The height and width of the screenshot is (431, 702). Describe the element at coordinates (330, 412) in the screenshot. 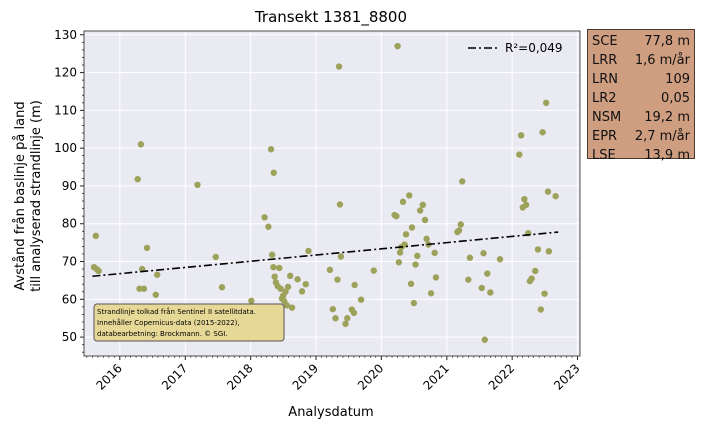

I see `x-axis-label: Analysdatum` at that location.